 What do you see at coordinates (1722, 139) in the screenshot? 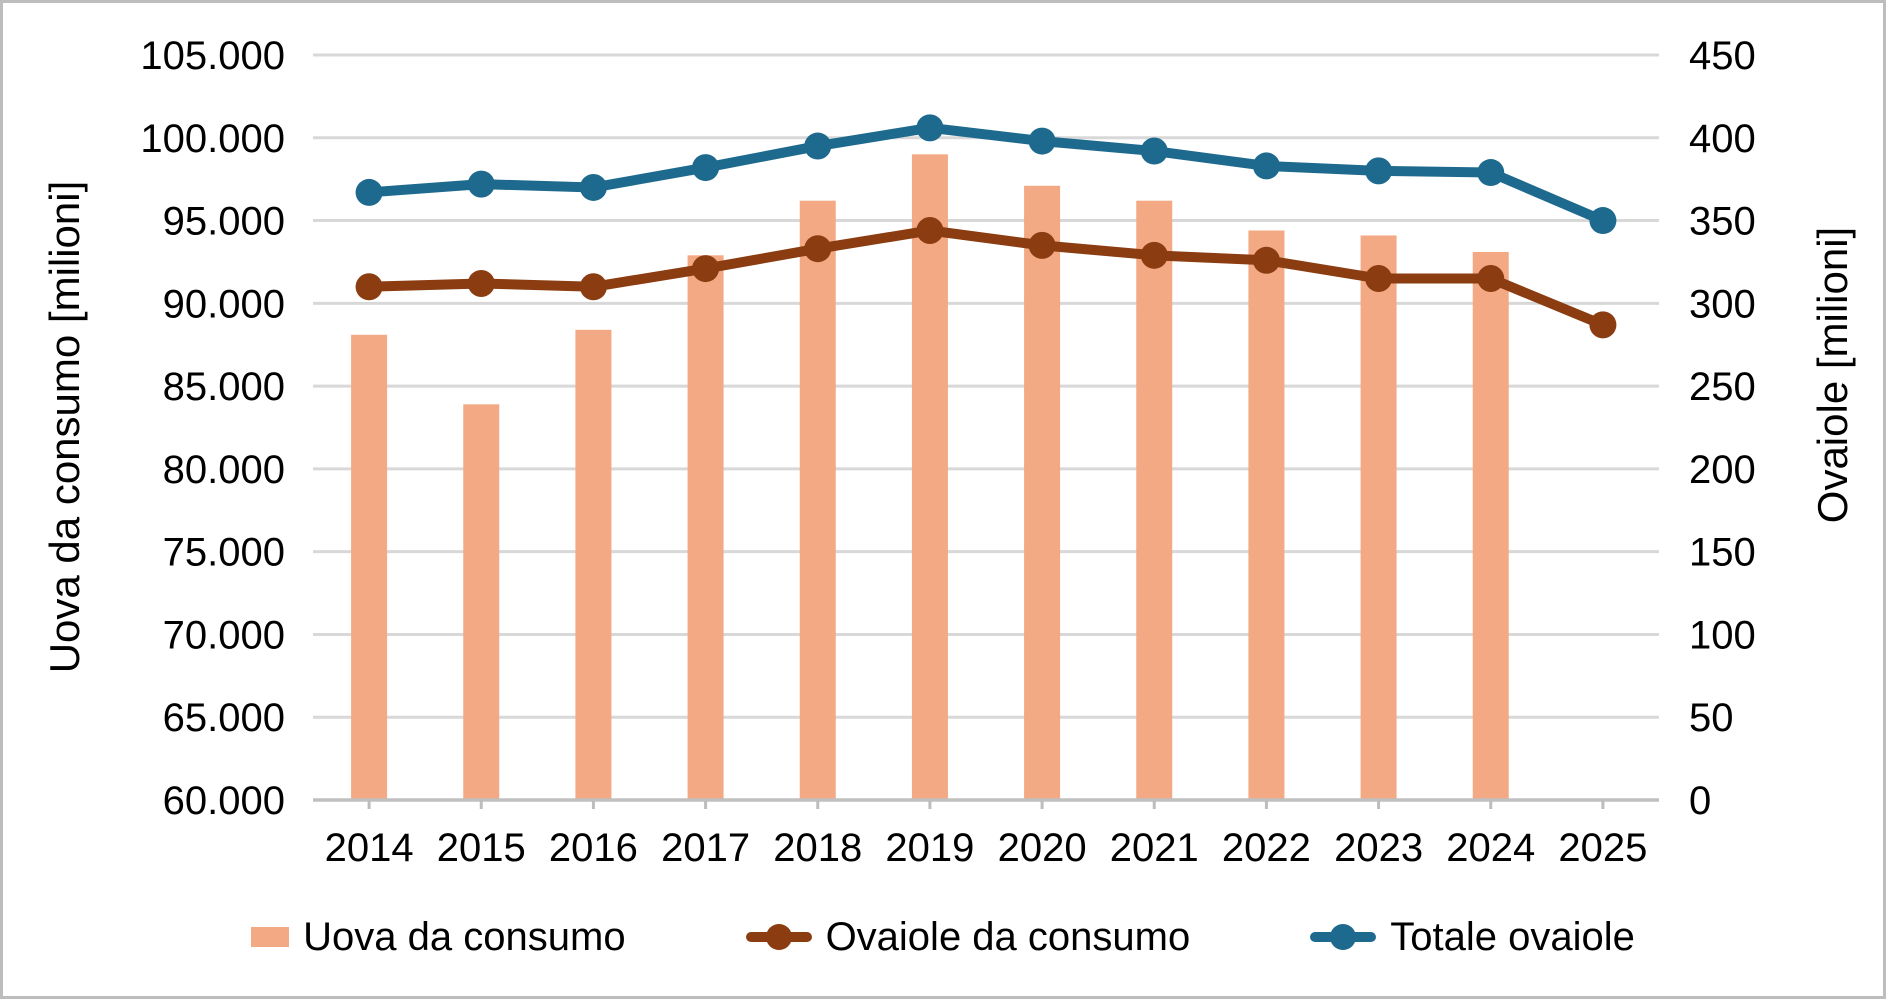
I see `right-axis-tick-label: 400` at bounding box center [1722, 139].